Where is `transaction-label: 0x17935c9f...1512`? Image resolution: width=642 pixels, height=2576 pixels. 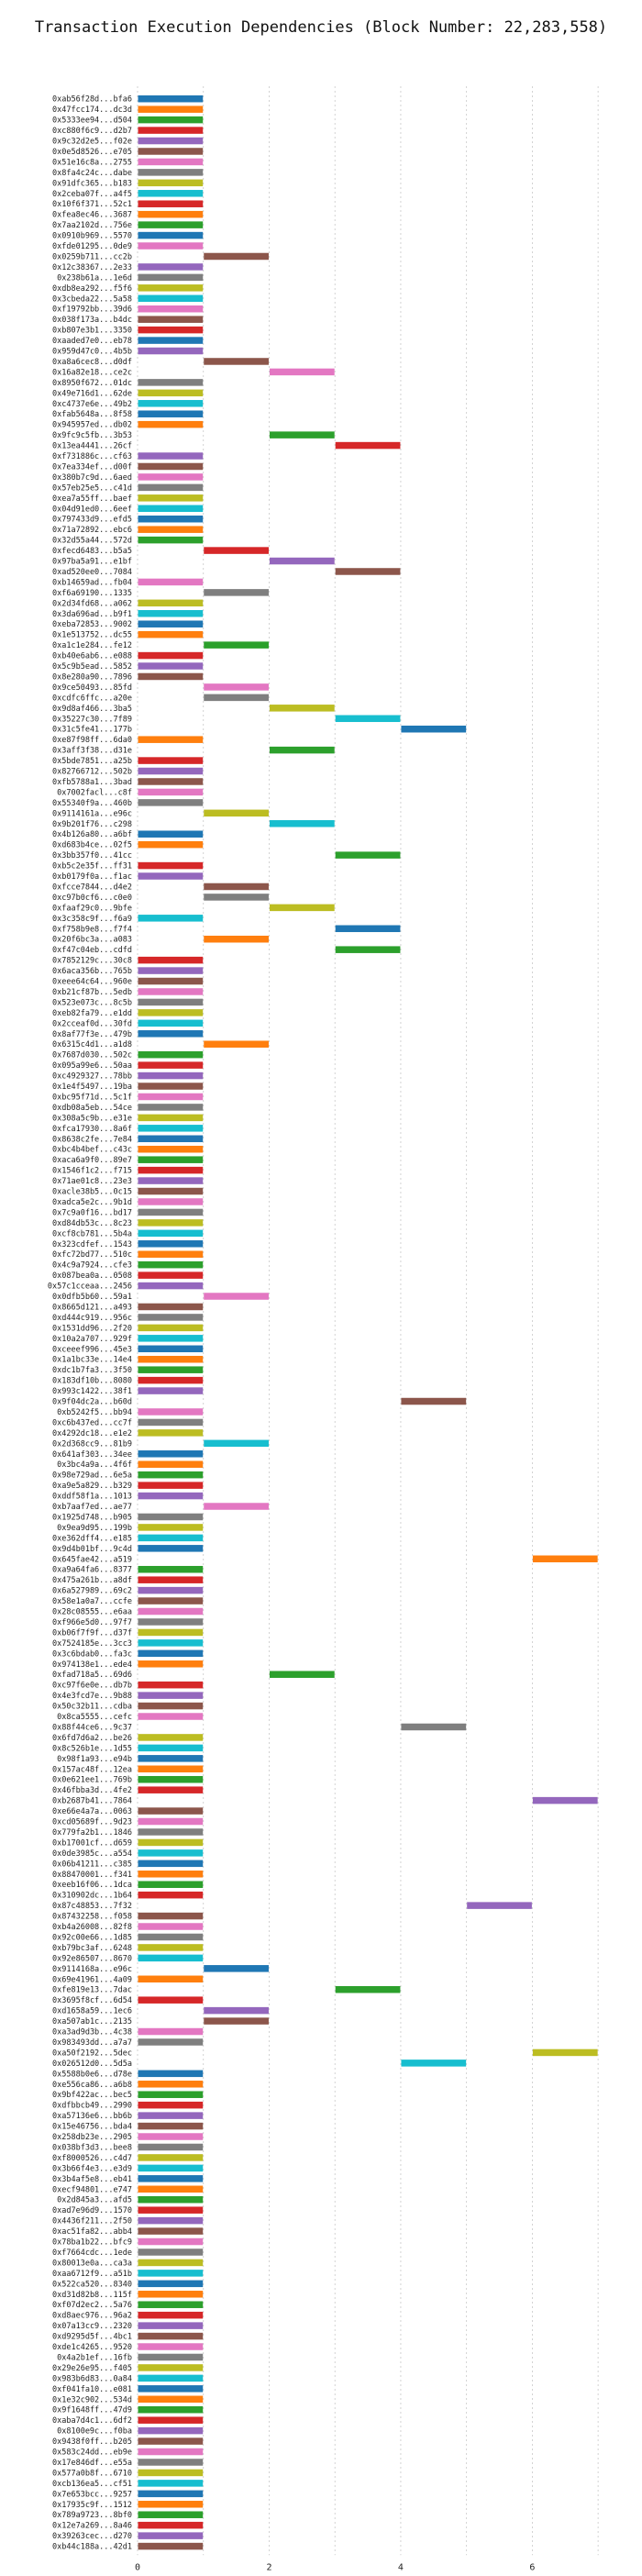 transaction-label: 0x17935c9f...1512 is located at coordinates (92, 2505).